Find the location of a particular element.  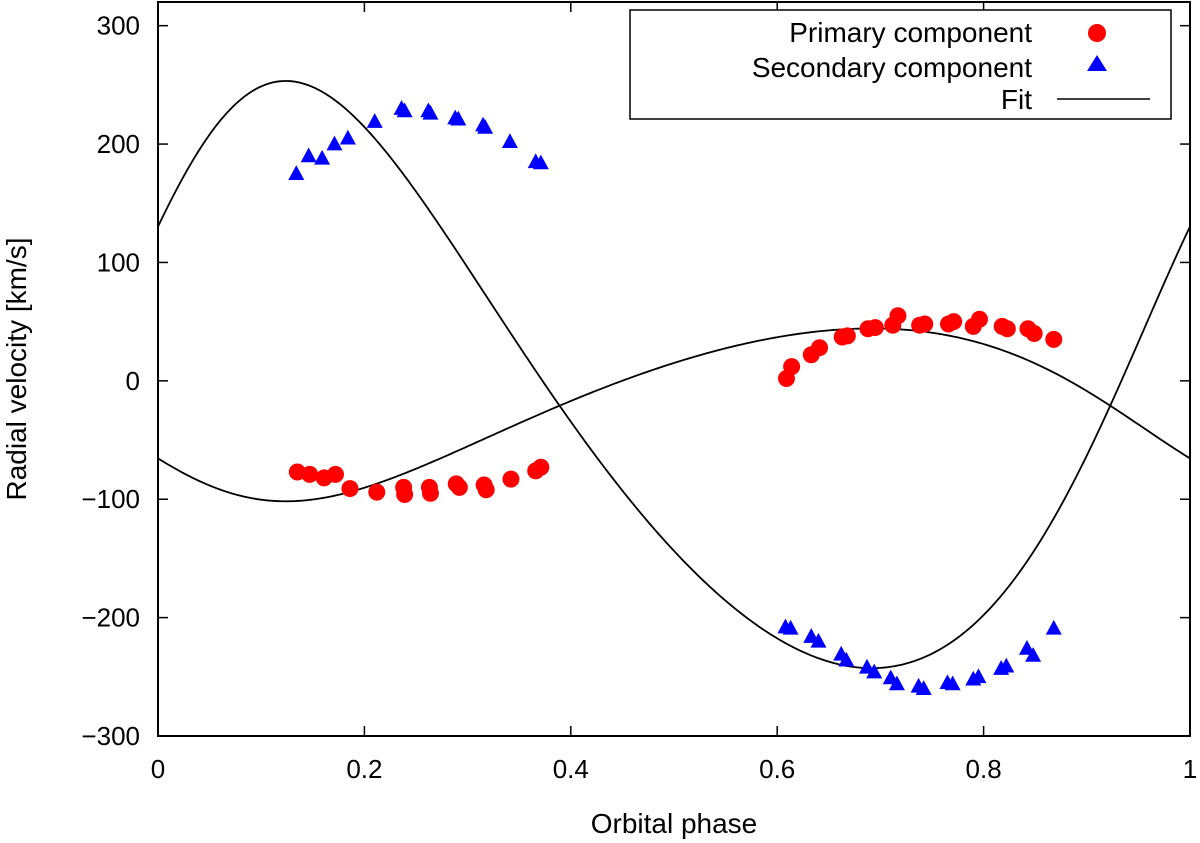

legend-box is located at coordinates (900, 64).